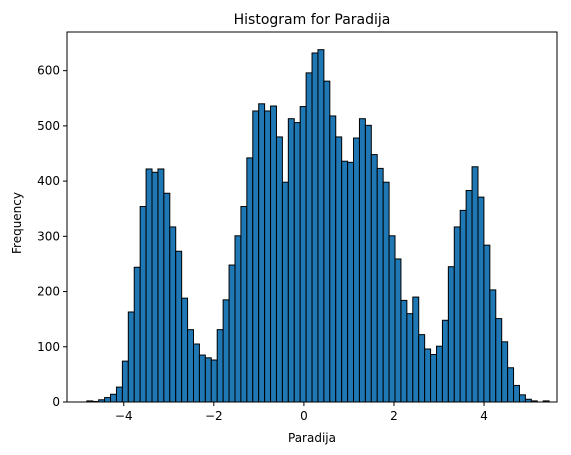  What do you see at coordinates (312, 438) in the screenshot?
I see `x-axis-label: Paradija` at bounding box center [312, 438].